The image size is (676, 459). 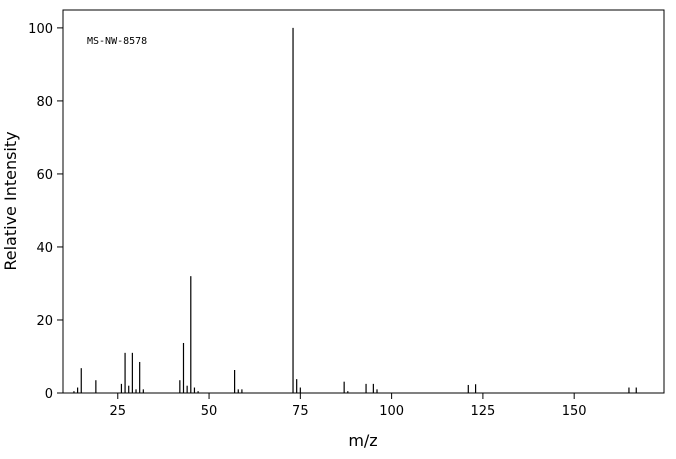 I want to click on annotation: MS-NW-8578, so click(x=117, y=41).